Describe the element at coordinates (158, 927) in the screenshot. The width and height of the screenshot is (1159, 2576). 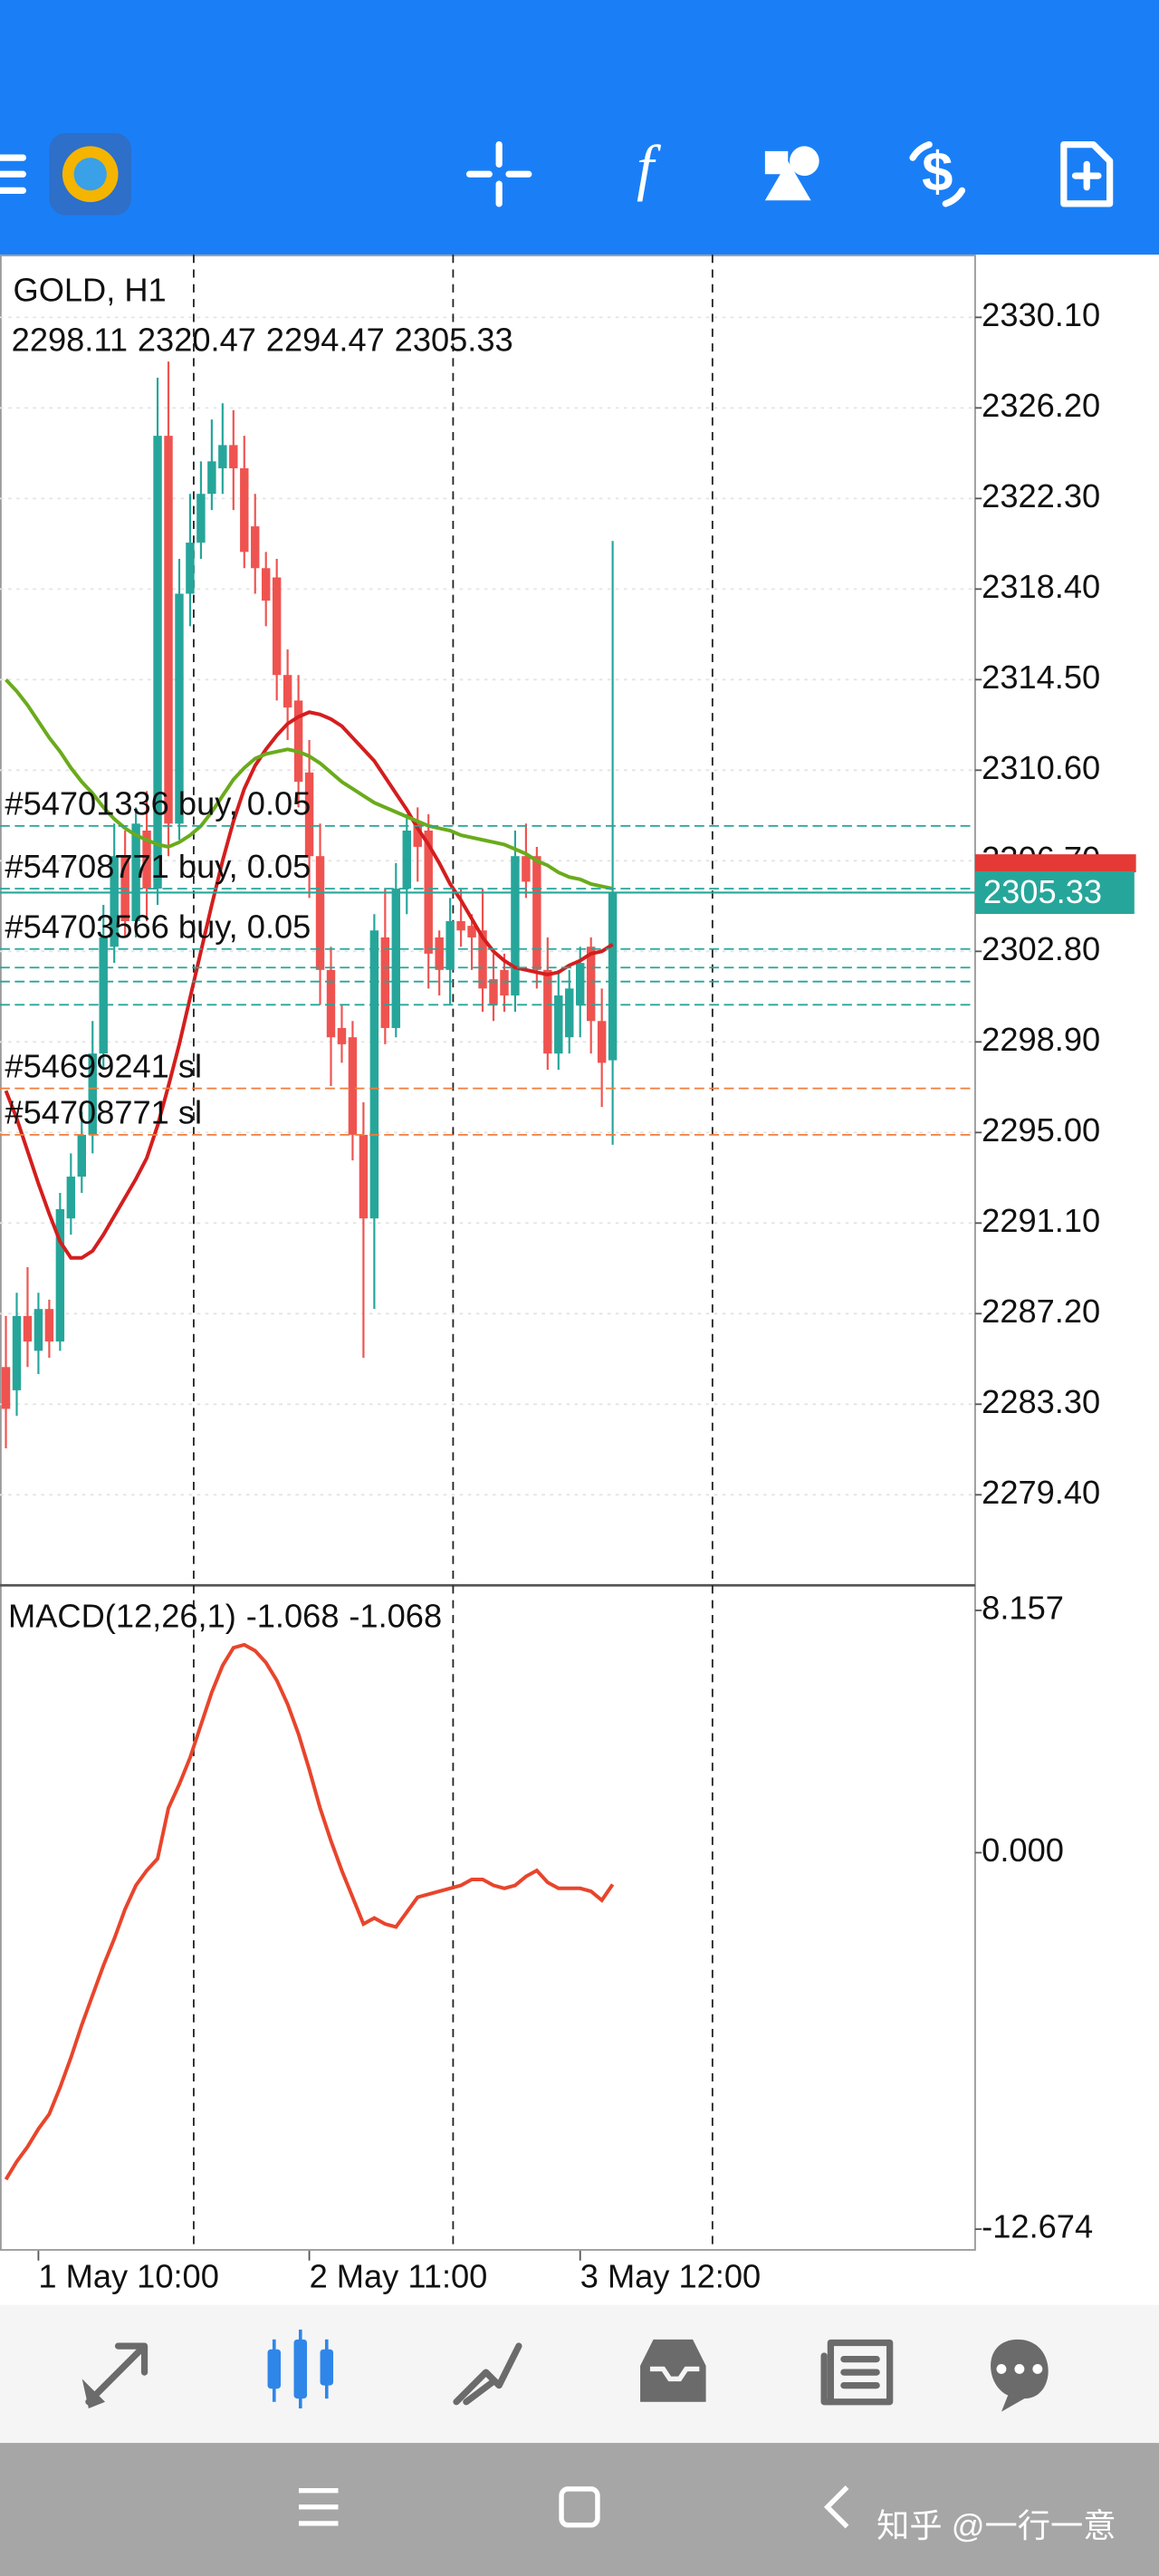
I see `order-label: #54703566 buy, 0.05` at that location.